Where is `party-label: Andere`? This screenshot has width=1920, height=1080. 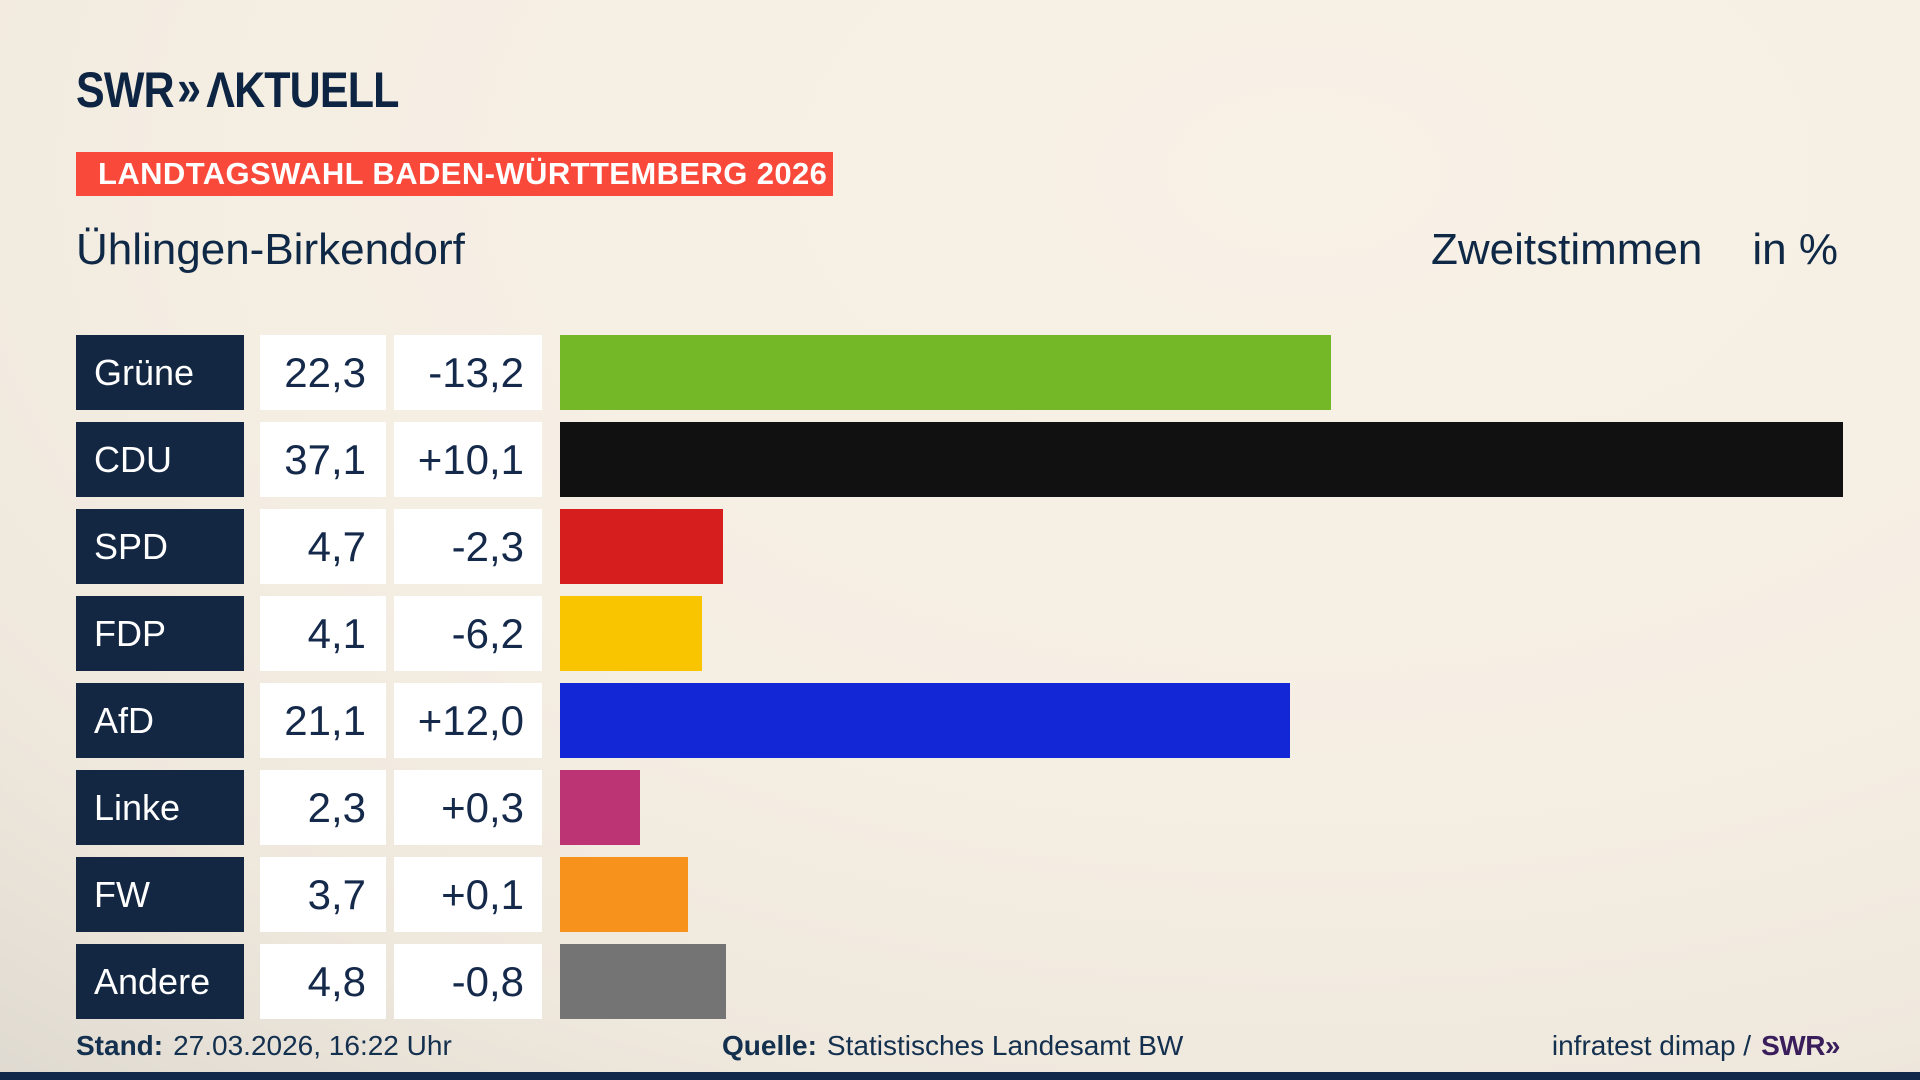
party-label: Andere is located at coordinates (160, 981).